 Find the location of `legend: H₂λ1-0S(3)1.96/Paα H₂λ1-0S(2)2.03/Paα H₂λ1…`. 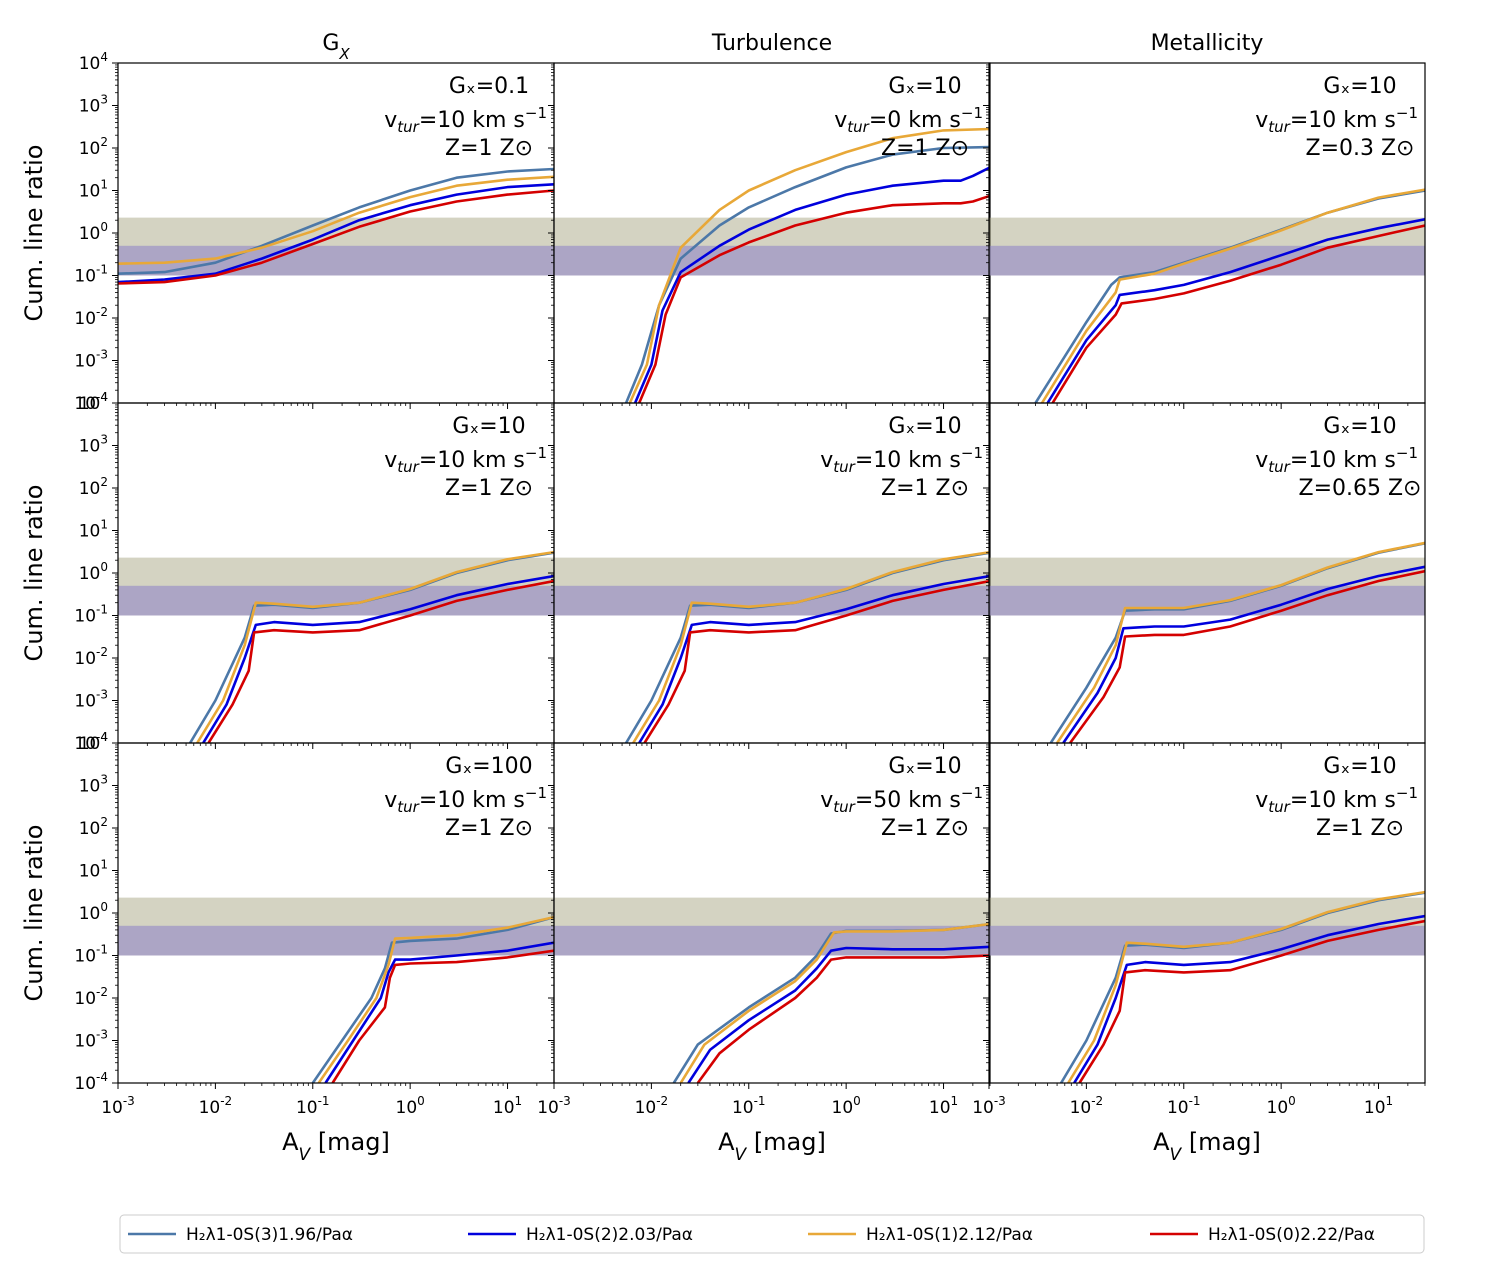

legend: H₂λ1-0S(3)1.96/Paα H₂λ1-0S(2)2.03/Paα H₂λ1… is located at coordinates (772, 1234).